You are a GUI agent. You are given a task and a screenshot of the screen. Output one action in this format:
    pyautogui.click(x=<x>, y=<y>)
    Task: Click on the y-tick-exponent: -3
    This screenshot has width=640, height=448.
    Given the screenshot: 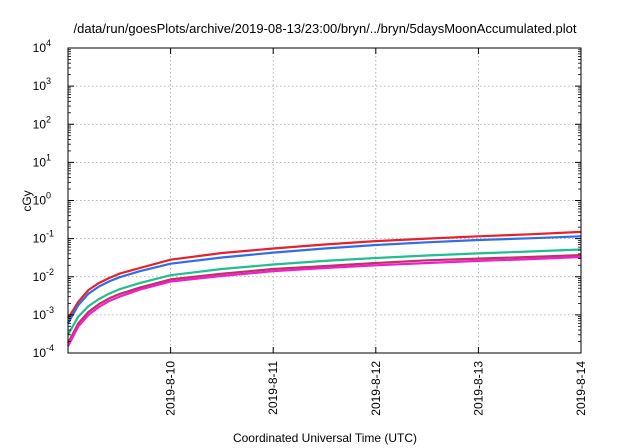 What is the action you would take?
    pyautogui.click(x=50, y=310)
    